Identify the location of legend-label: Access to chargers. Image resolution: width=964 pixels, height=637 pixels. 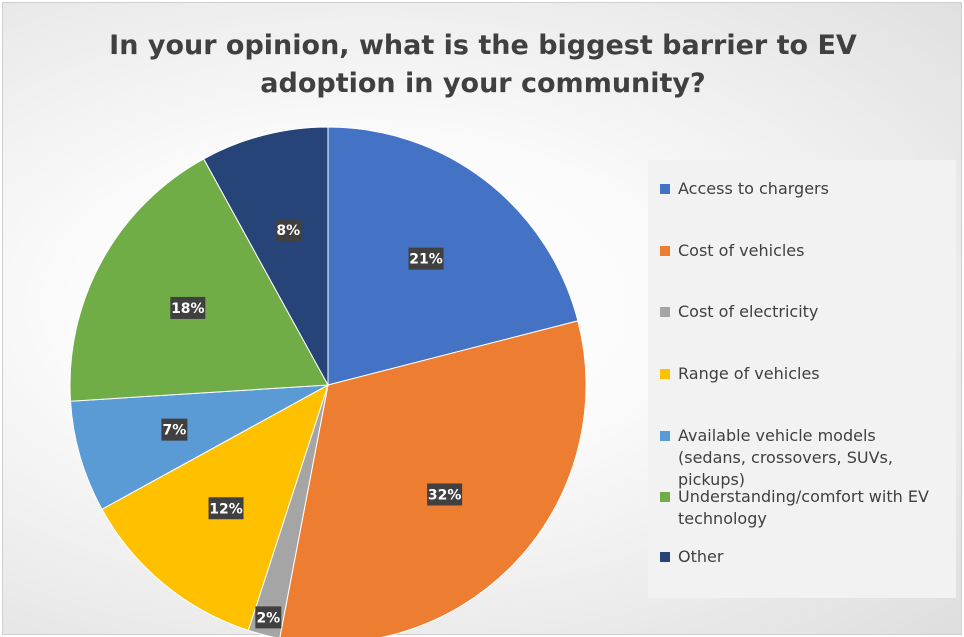
(753, 188).